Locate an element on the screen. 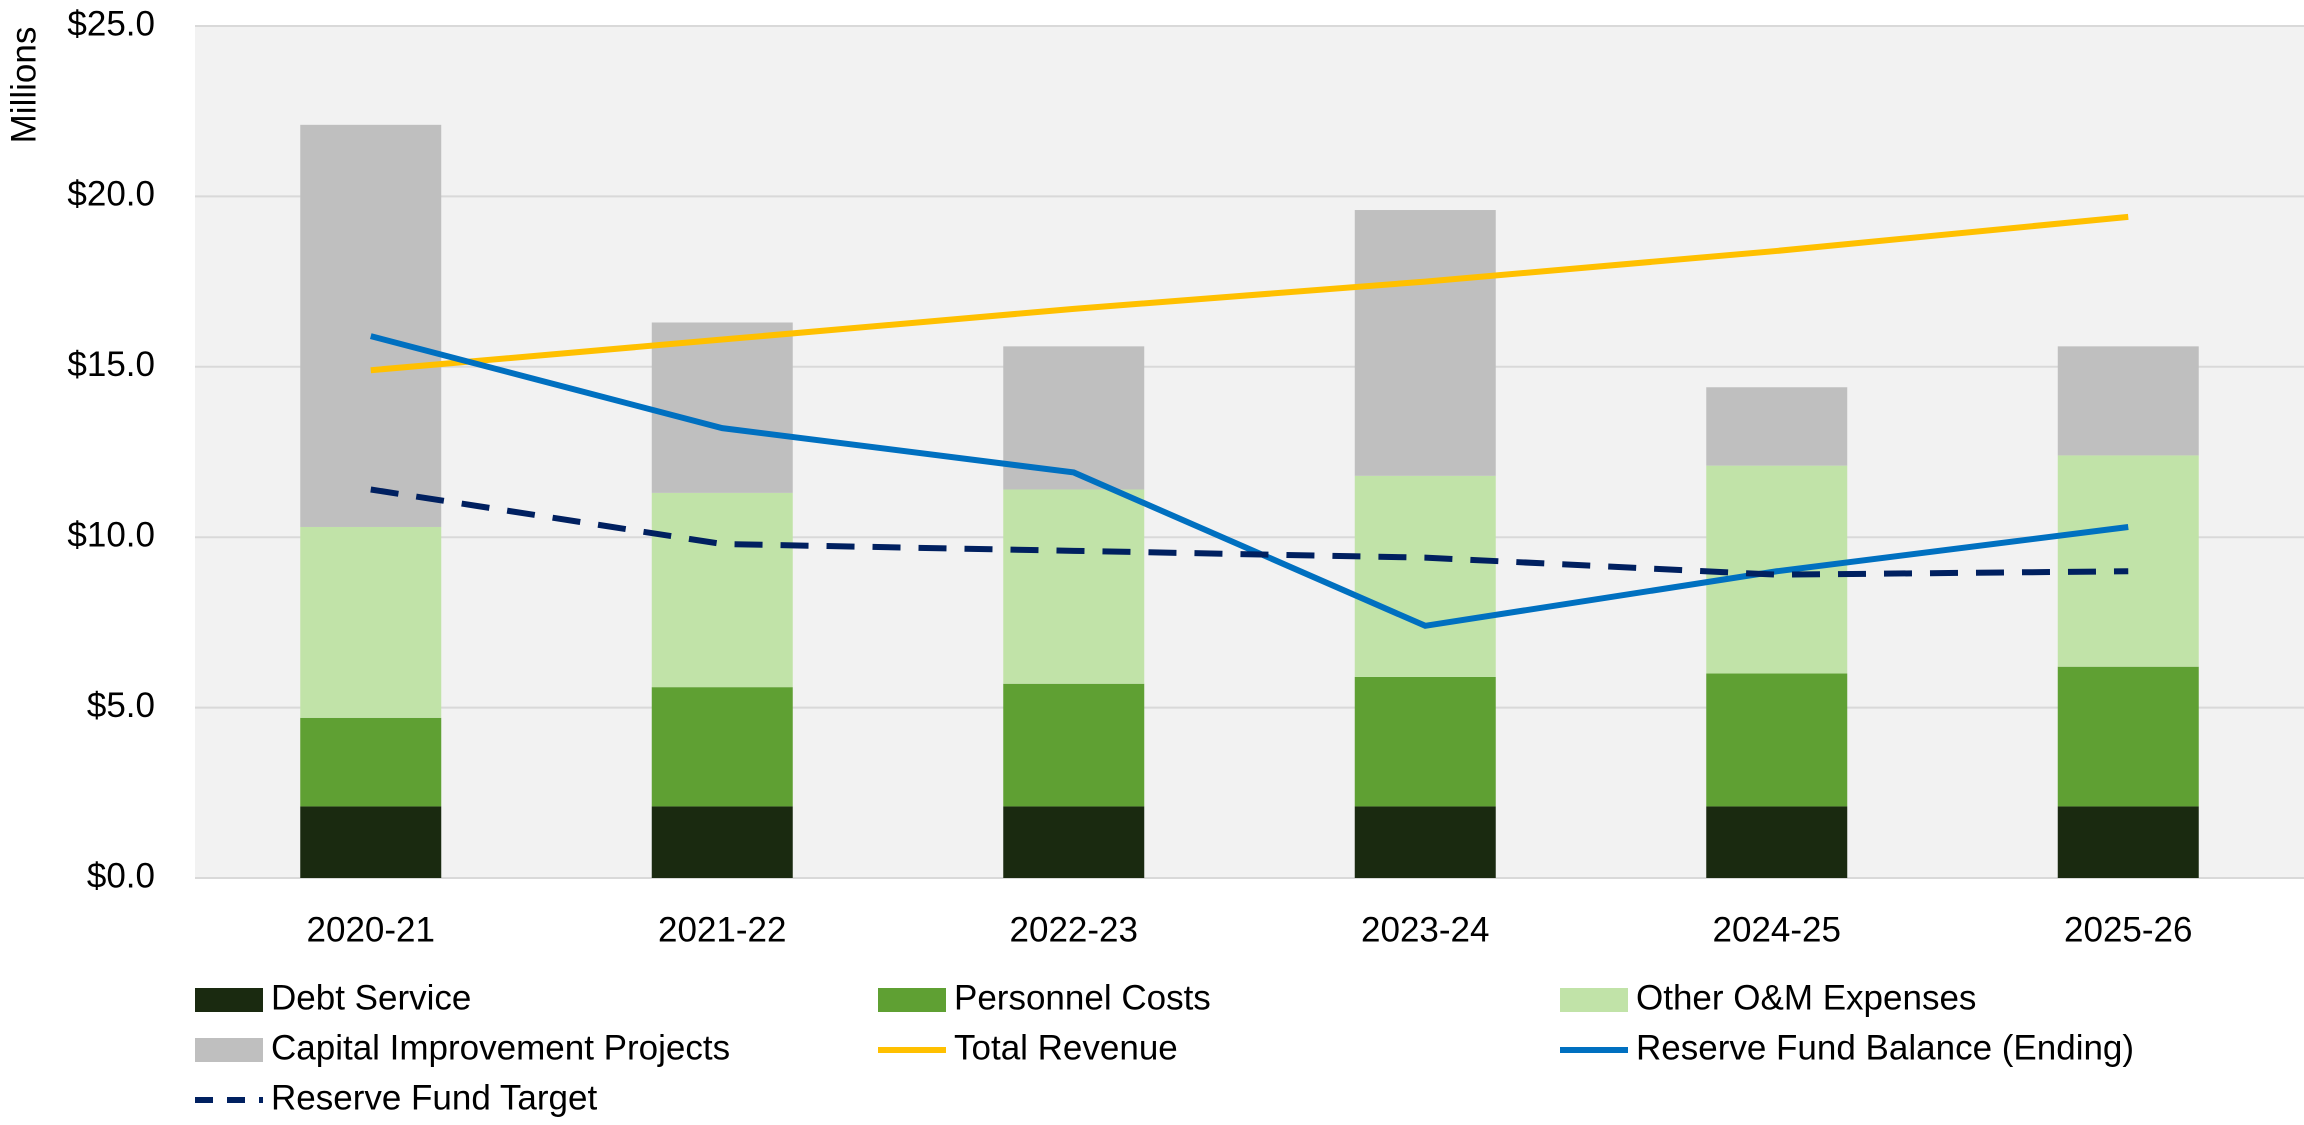 This screenshot has height=1125, width=2304. x-tick-label: 2023-24 is located at coordinates (1425, 929).